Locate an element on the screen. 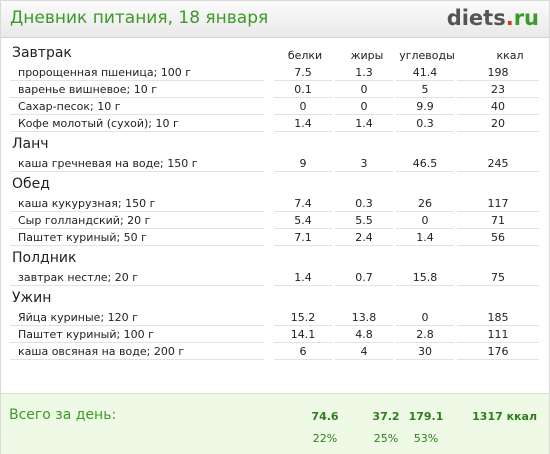 The image size is (550, 454). value-fat: 0 is located at coordinates (364, 106).